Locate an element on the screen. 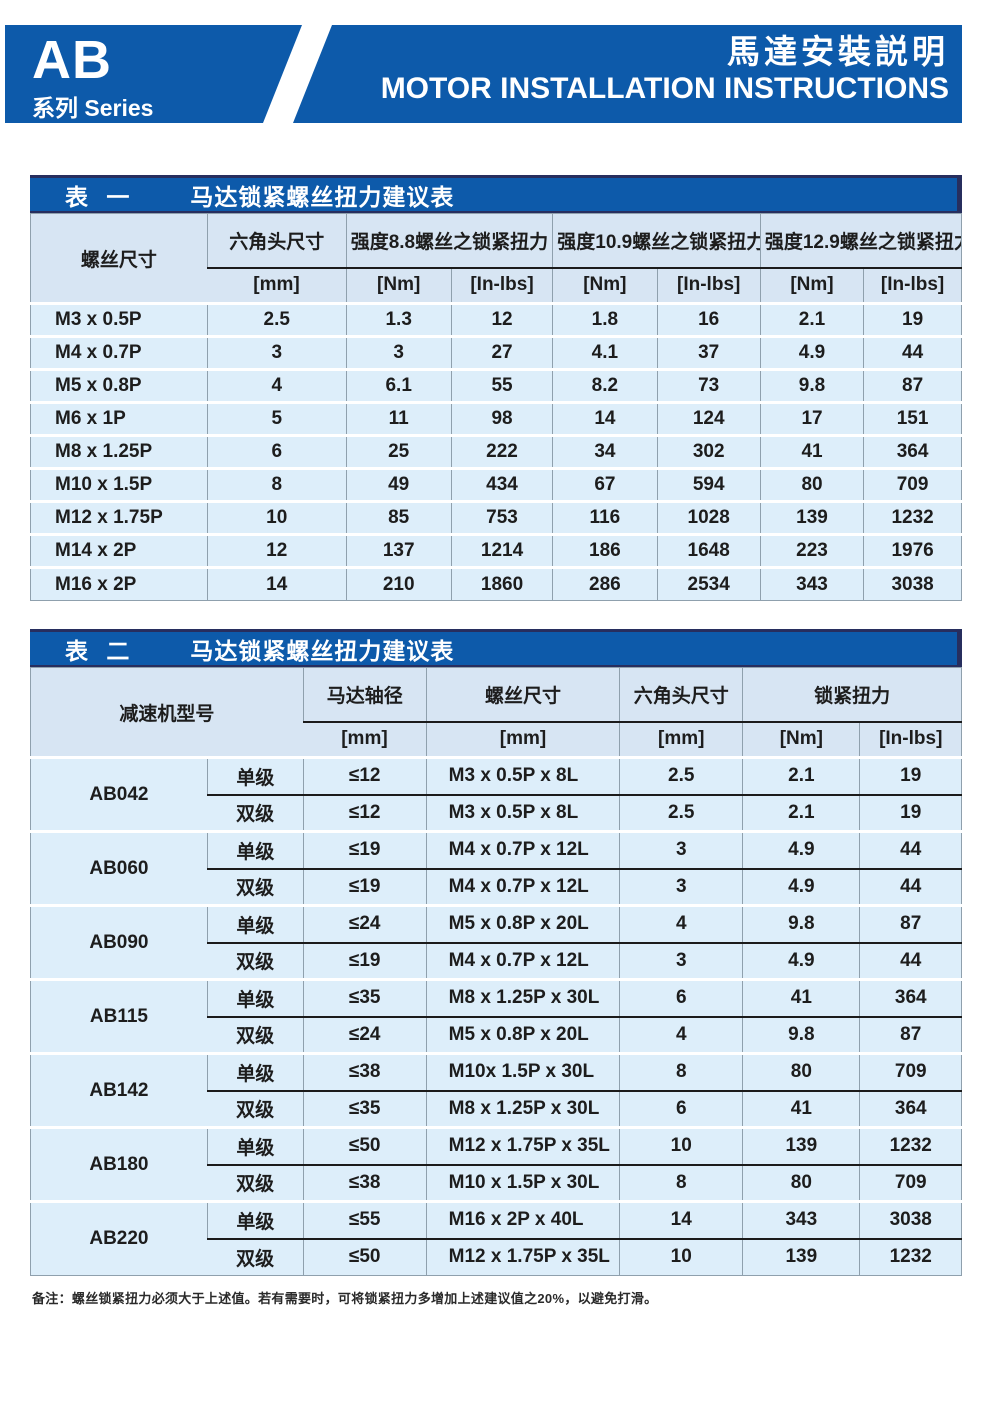 This screenshot has height=1404, width=1000. series-label: 系列 Series is located at coordinates (93, 108).